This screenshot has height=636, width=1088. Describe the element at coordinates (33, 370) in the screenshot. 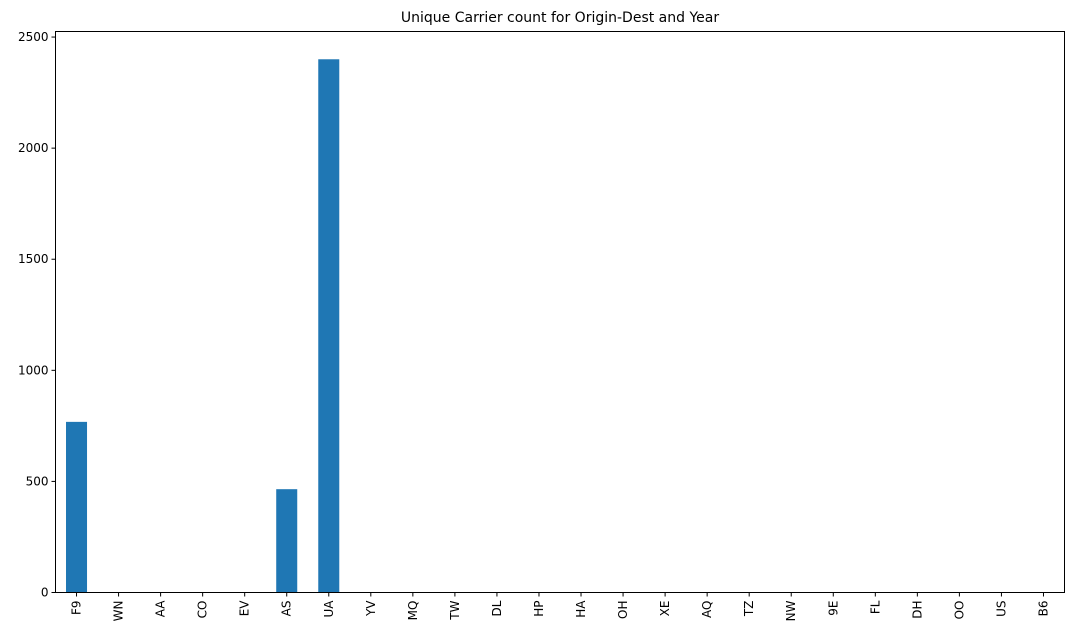

I see `y-tick-label: 1000` at that location.